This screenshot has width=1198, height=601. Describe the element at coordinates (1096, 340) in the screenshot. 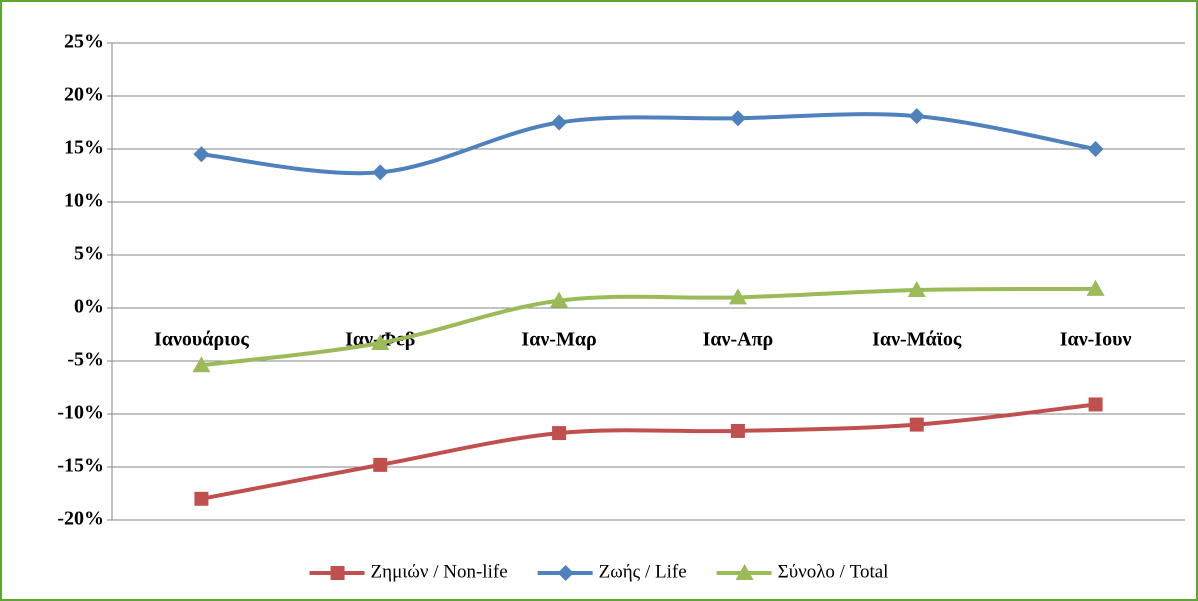

I see `x-tick-label: Ιαν-Ιουν` at that location.